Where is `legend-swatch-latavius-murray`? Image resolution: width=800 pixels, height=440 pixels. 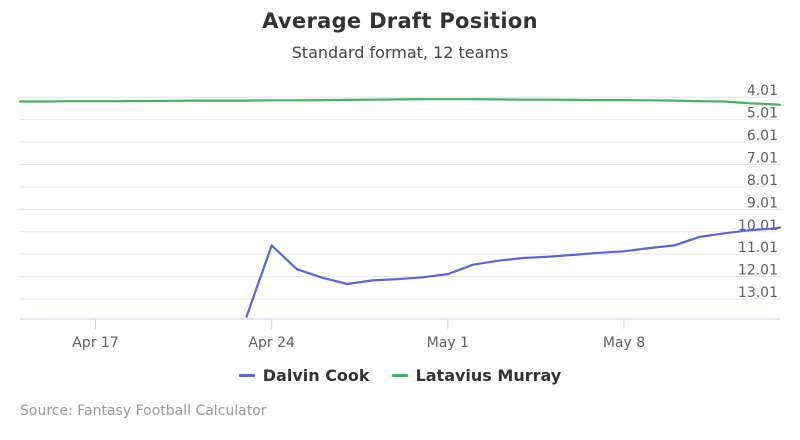
legend-swatch-latavius-murray is located at coordinates (399, 375).